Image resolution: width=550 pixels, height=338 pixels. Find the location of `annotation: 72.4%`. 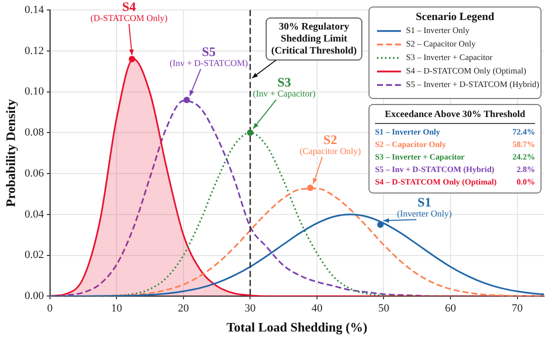

annotation: 72.4% is located at coordinates (523, 132).